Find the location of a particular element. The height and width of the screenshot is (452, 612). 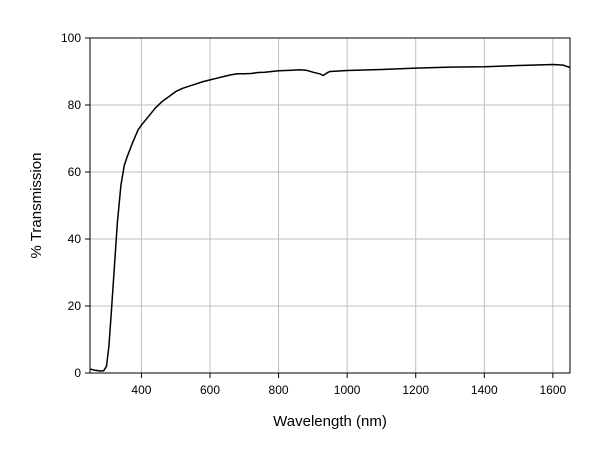

x-tick-label: 600 is located at coordinates (210, 390).